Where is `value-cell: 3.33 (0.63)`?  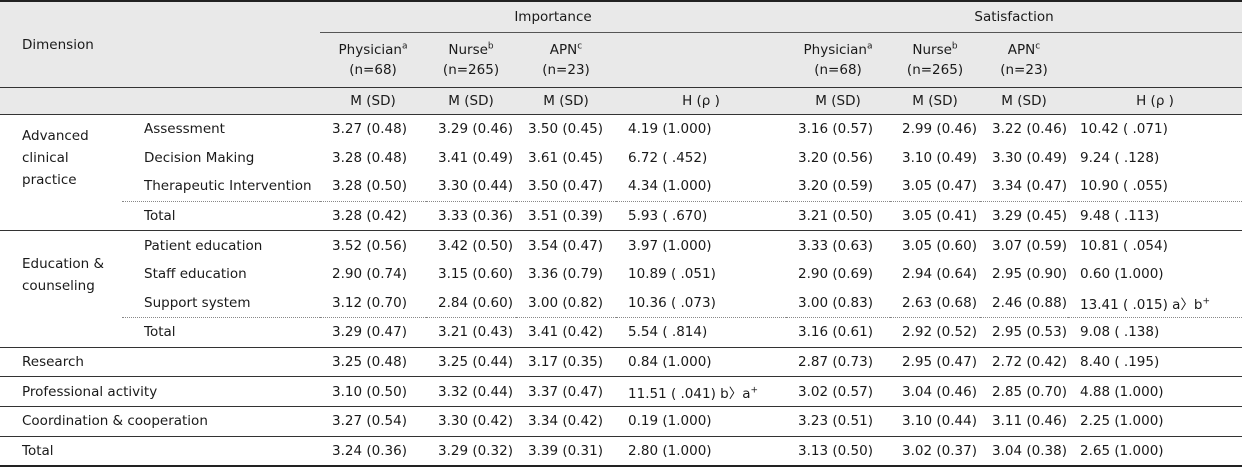 value-cell: 3.33 (0.63) is located at coordinates (838, 245).